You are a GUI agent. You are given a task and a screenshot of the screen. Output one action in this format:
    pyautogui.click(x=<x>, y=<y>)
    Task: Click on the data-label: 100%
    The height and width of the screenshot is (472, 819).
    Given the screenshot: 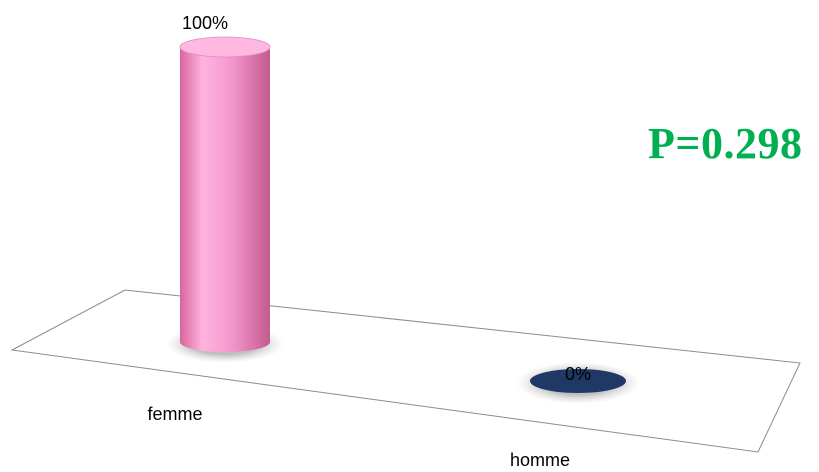 What is the action you would take?
    pyautogui.click(x=205, y=23)
    